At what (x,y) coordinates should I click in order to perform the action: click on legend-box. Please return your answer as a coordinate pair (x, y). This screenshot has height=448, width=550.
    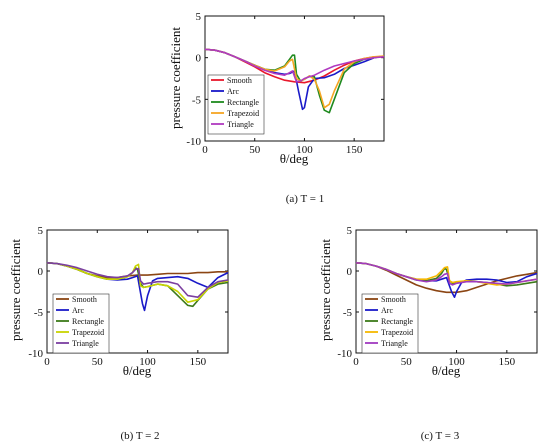
    Looking at the image, I should click on (236, 104).